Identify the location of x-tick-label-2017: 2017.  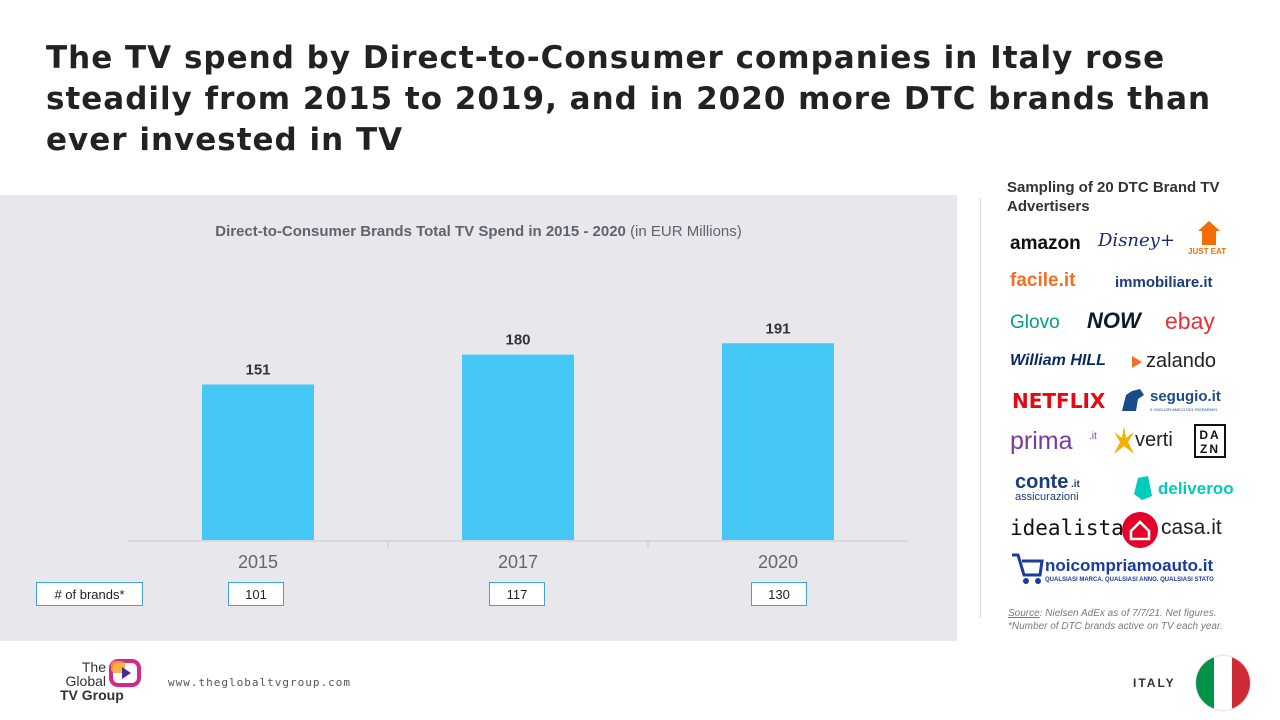
(518, 562).